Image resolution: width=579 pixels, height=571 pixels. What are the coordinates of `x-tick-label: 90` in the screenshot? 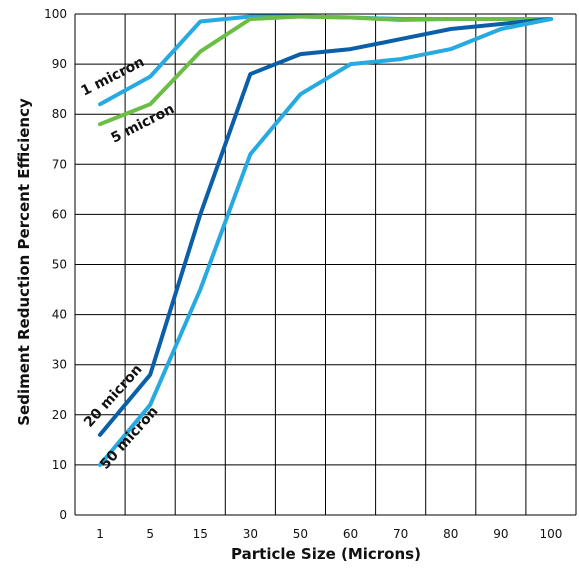 It's located at (500, 534).